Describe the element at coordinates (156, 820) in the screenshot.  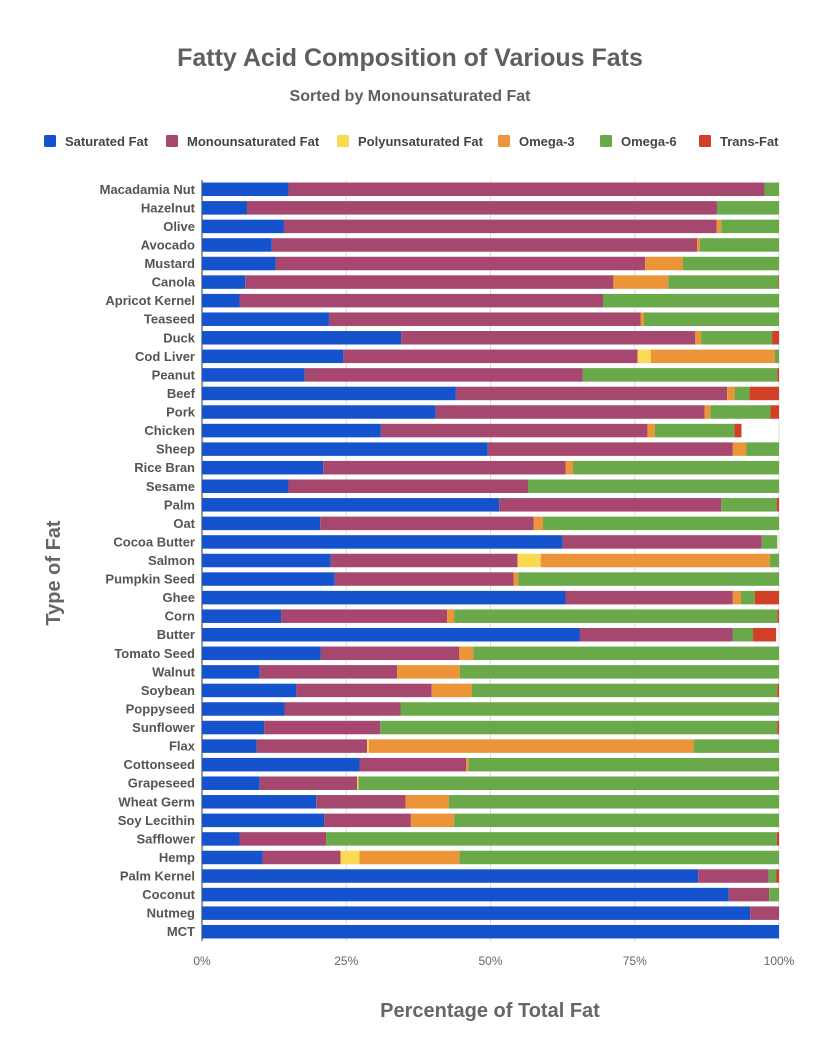
I see `category-label: Soy Lecithin` at that location.